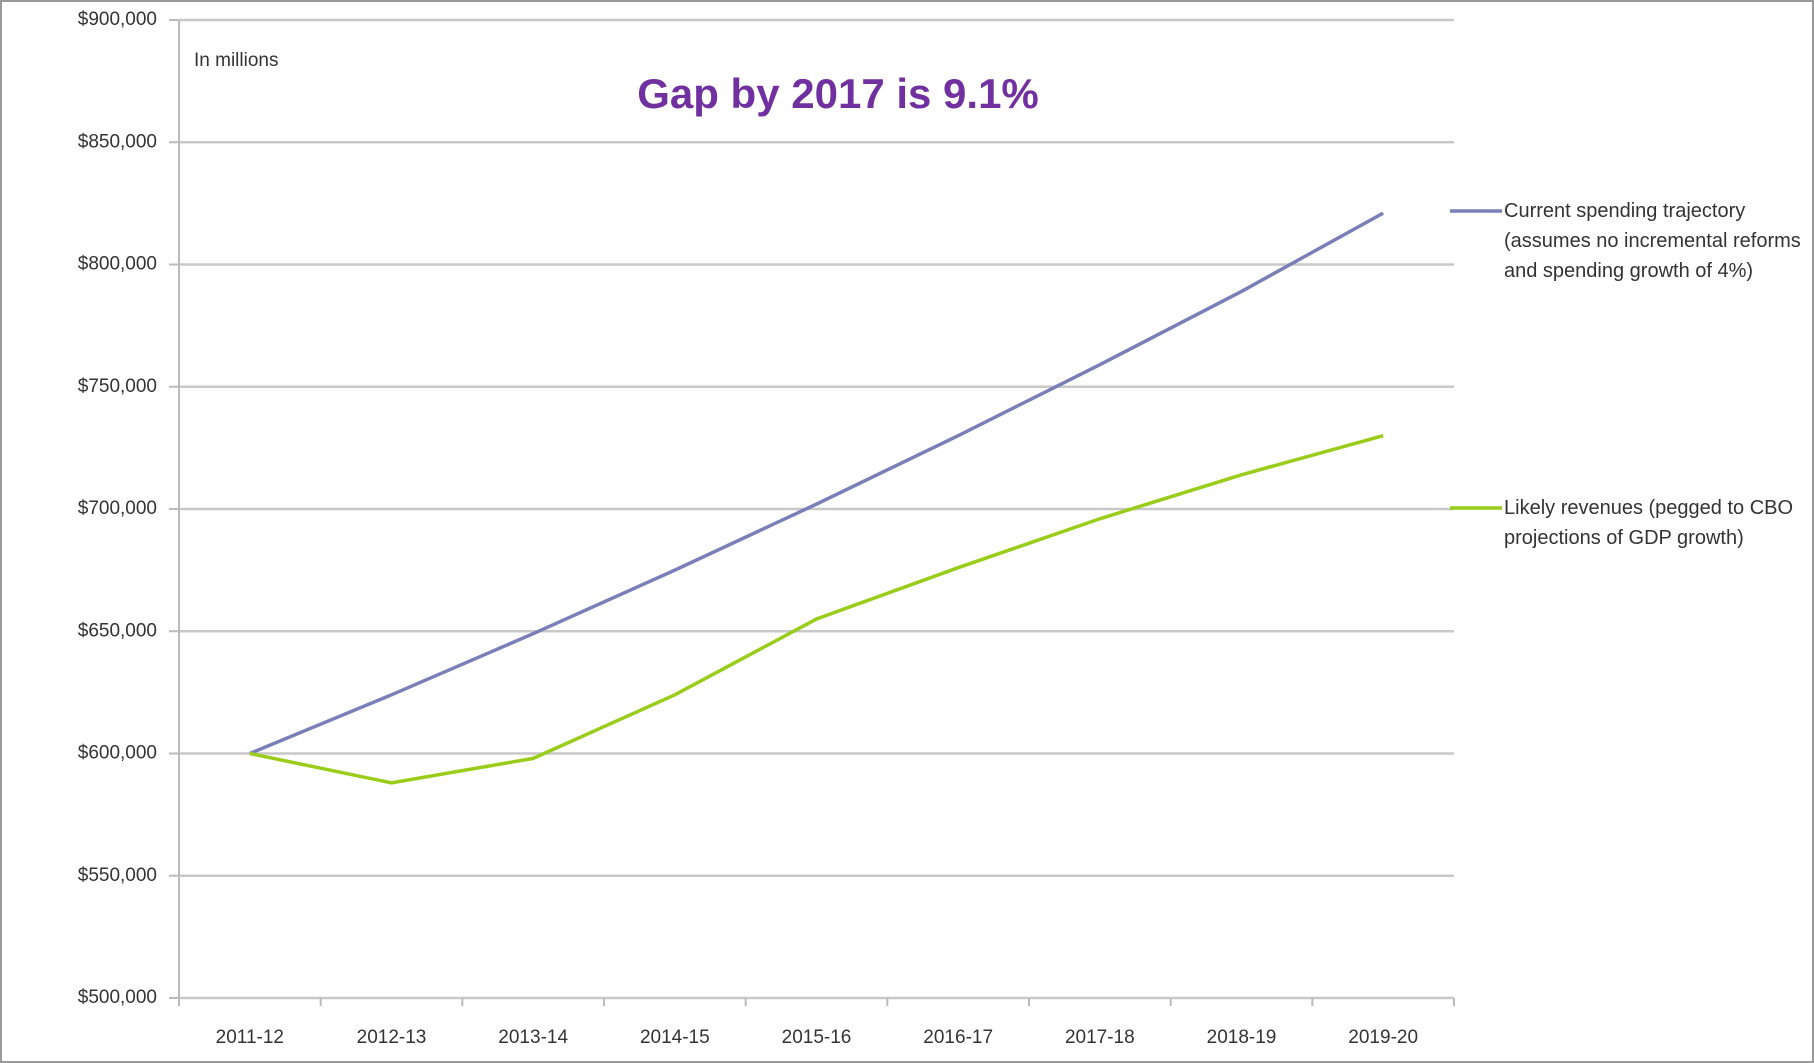 The width and height of the screenshot is (1814, 1063). I want to click on y-tick-label: $800,000, so click(117, 264).